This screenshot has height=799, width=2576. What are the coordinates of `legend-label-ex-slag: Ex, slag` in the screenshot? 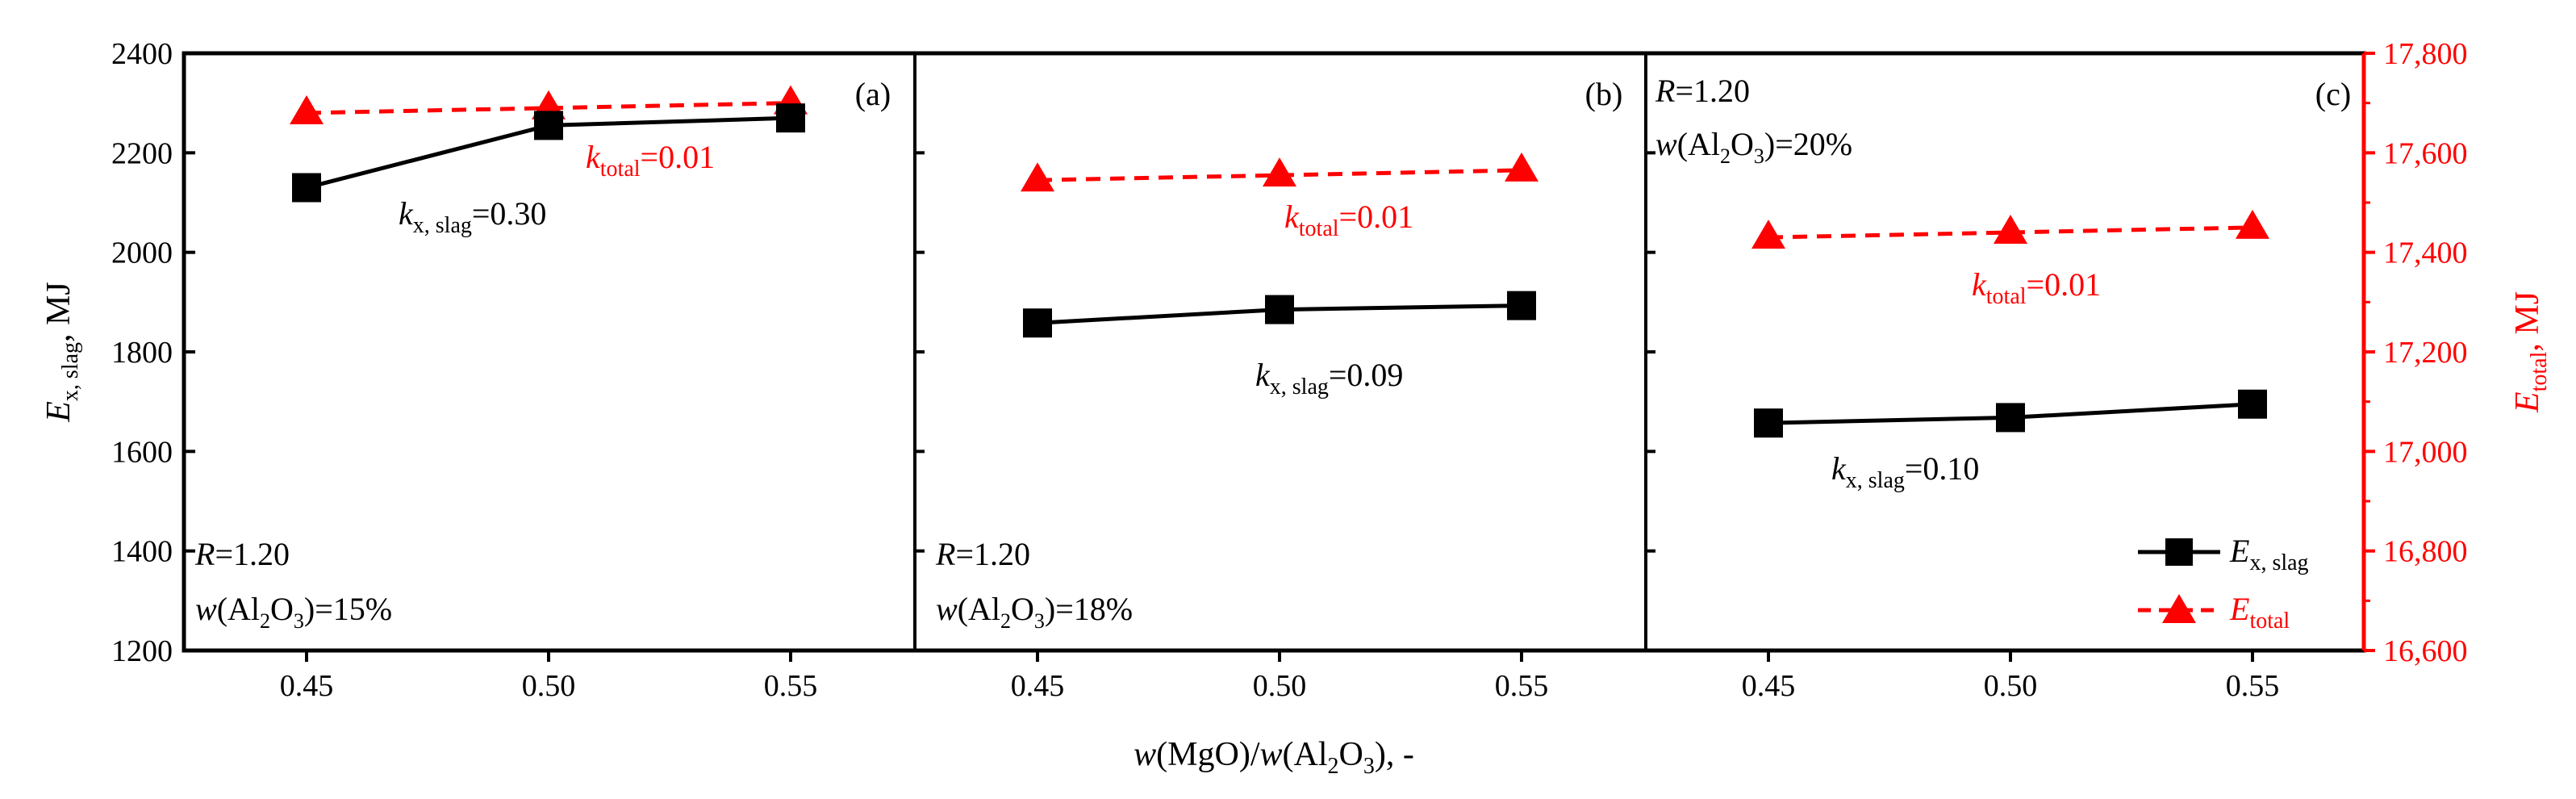 It's located at (2269, 554).